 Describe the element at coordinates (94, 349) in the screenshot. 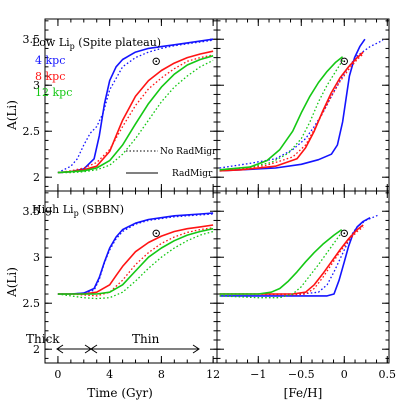

I see `thin-arrow-head-left` at that location.